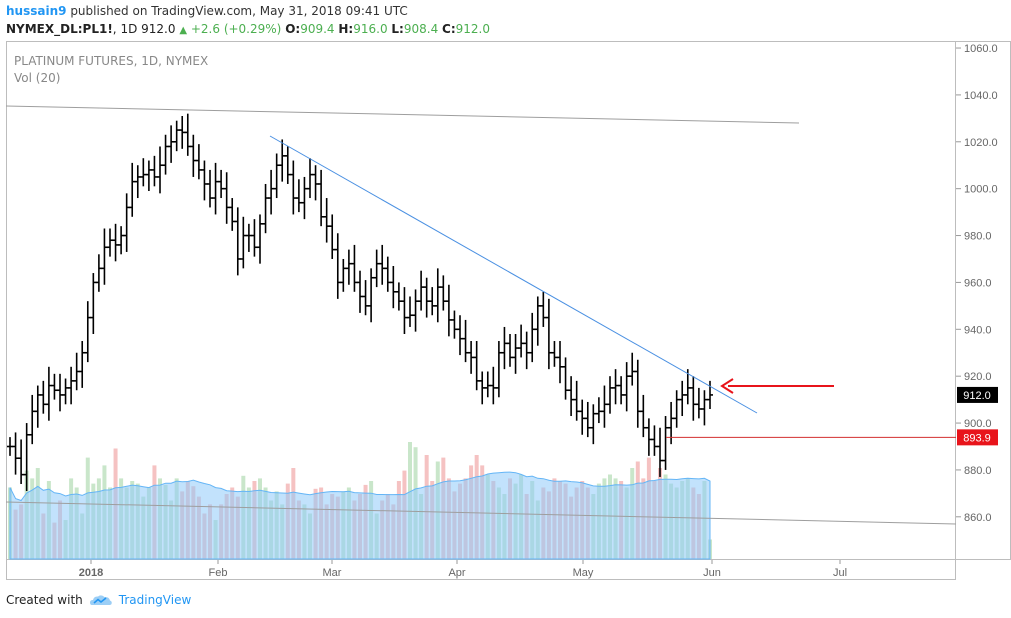 The image size is (1011, 618). Describe the element at coordinates (155, 600) in the screenshot. I see `tradingview-link: TradingView` at that location.